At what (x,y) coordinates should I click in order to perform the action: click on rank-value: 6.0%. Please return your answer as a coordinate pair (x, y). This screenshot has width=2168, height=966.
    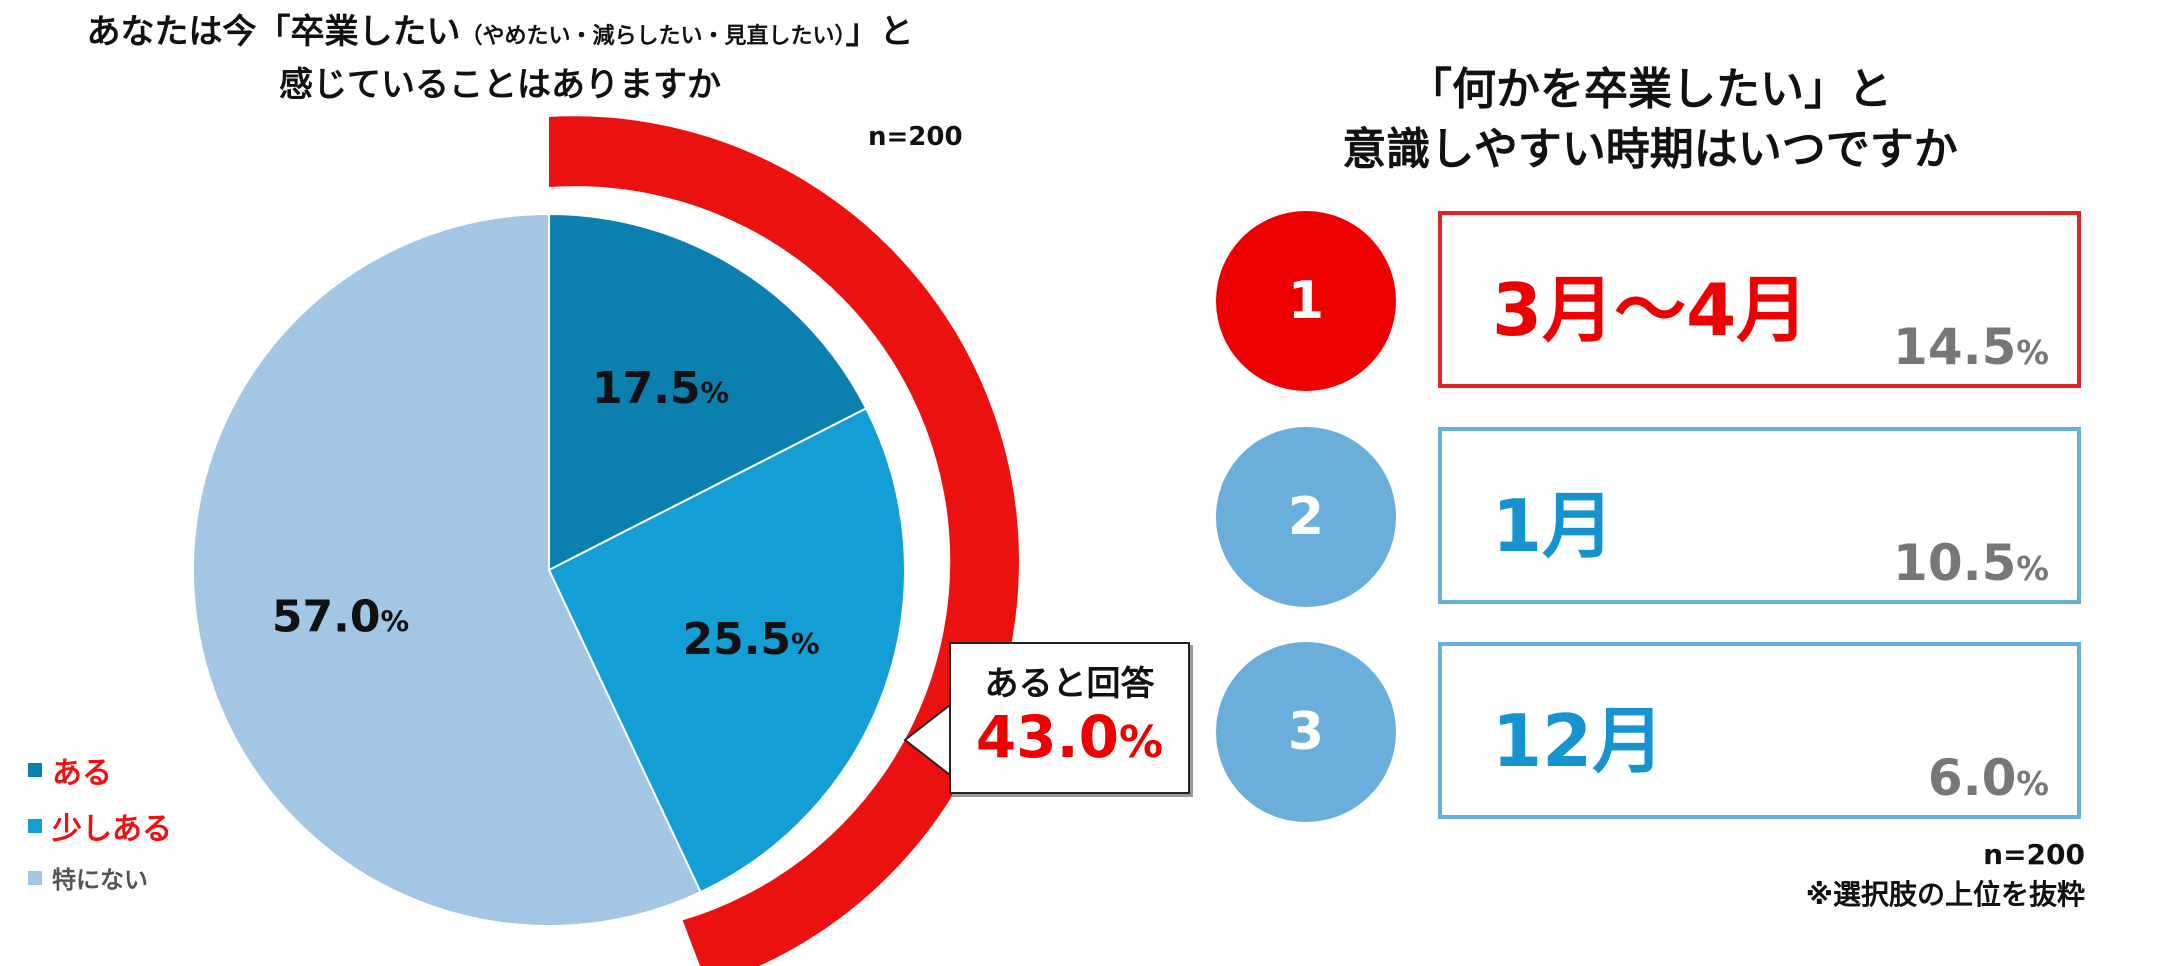
    Looking at the image, I should click on (1988, 778).